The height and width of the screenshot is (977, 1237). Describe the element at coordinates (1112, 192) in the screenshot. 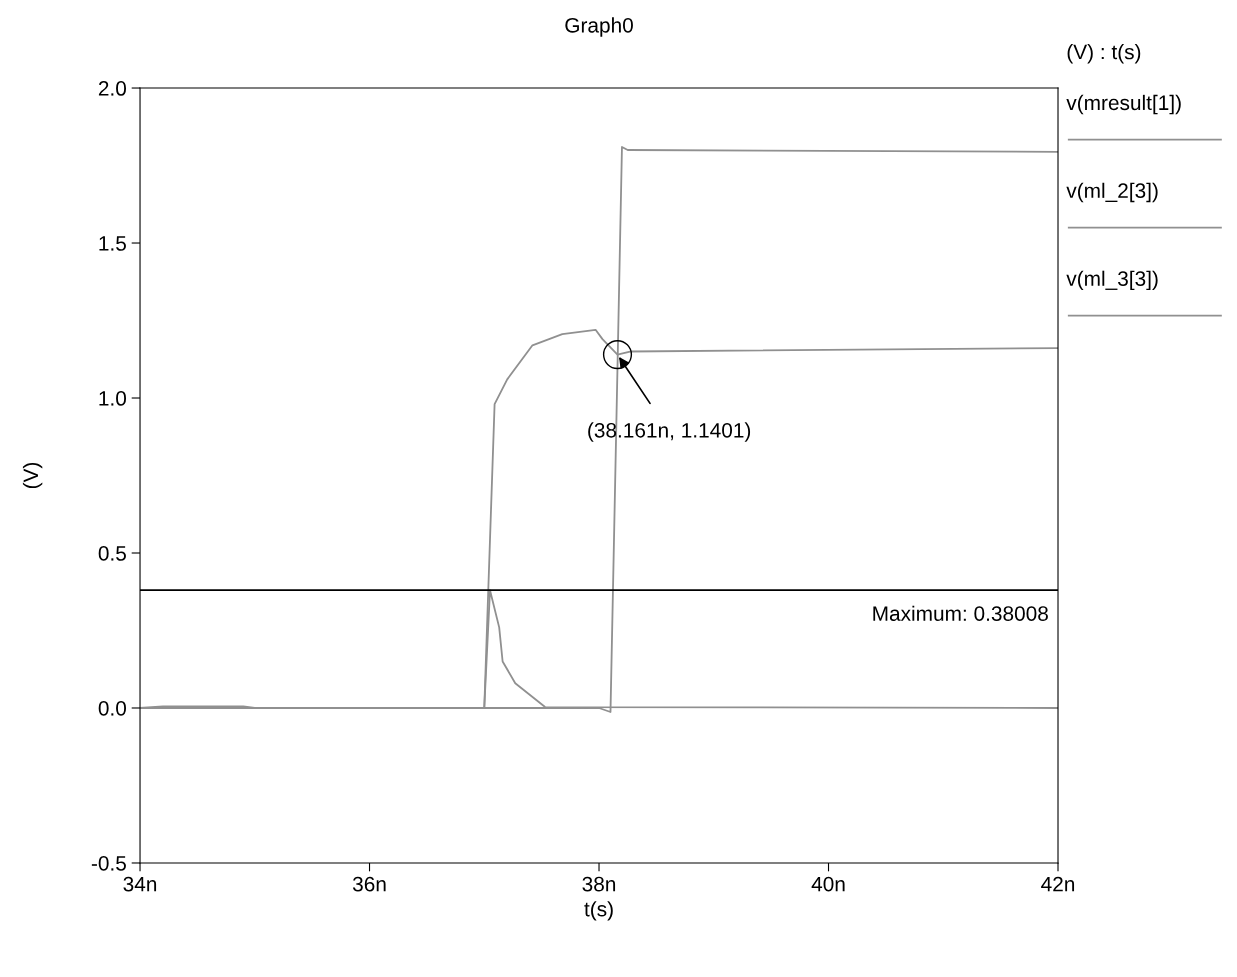

I see `text: v(ml_2[3])` at that location.